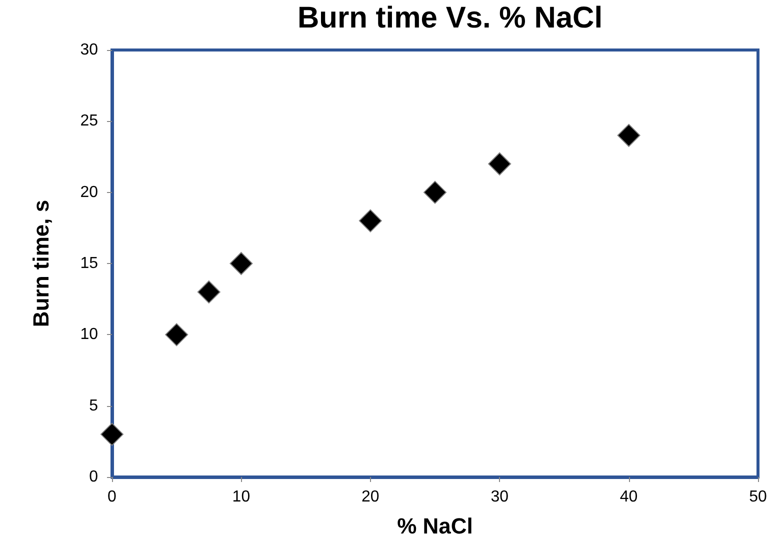 The width and height of the screenshot is (780, 557). Describe the element at coordinates (93, 477) in the screenshot. I see `y-tick-label: 0` at that location.